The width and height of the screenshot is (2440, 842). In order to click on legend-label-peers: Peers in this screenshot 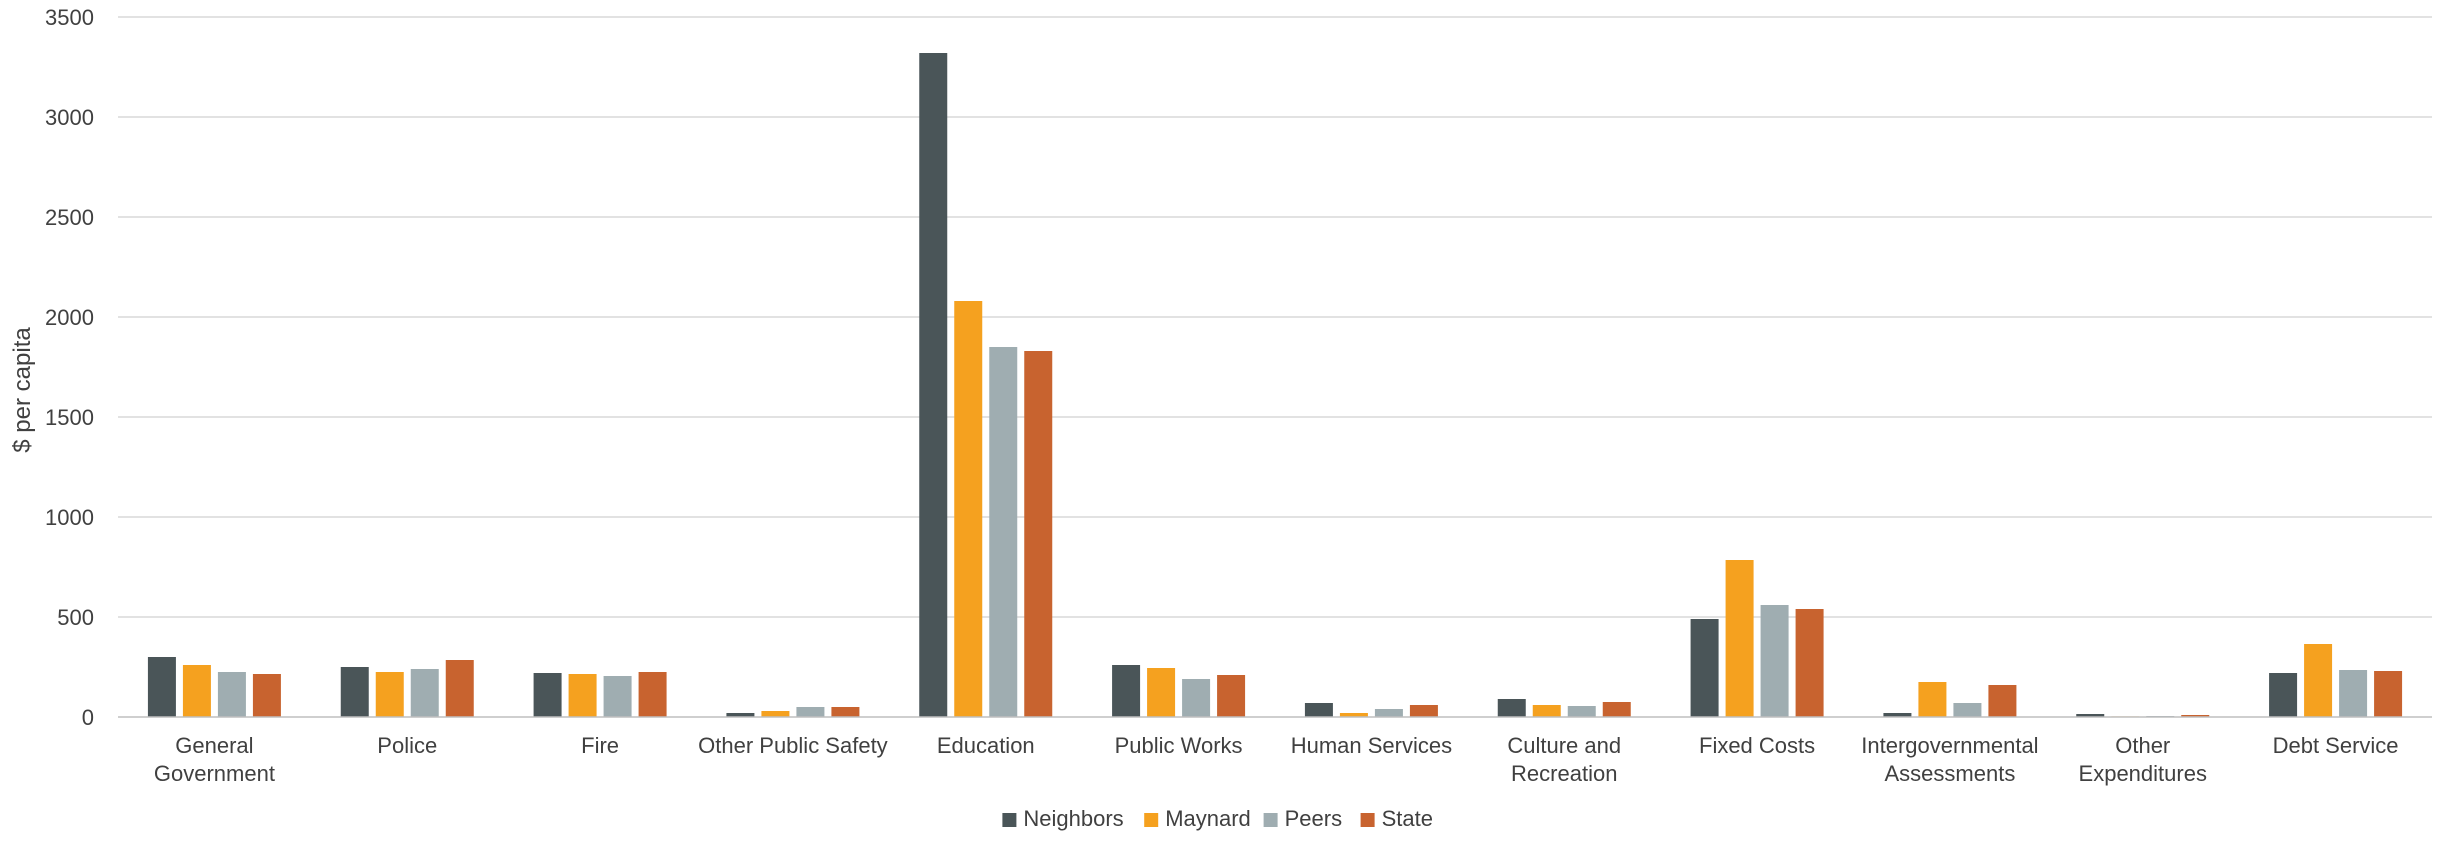, I will do `click(1313, 818)`.